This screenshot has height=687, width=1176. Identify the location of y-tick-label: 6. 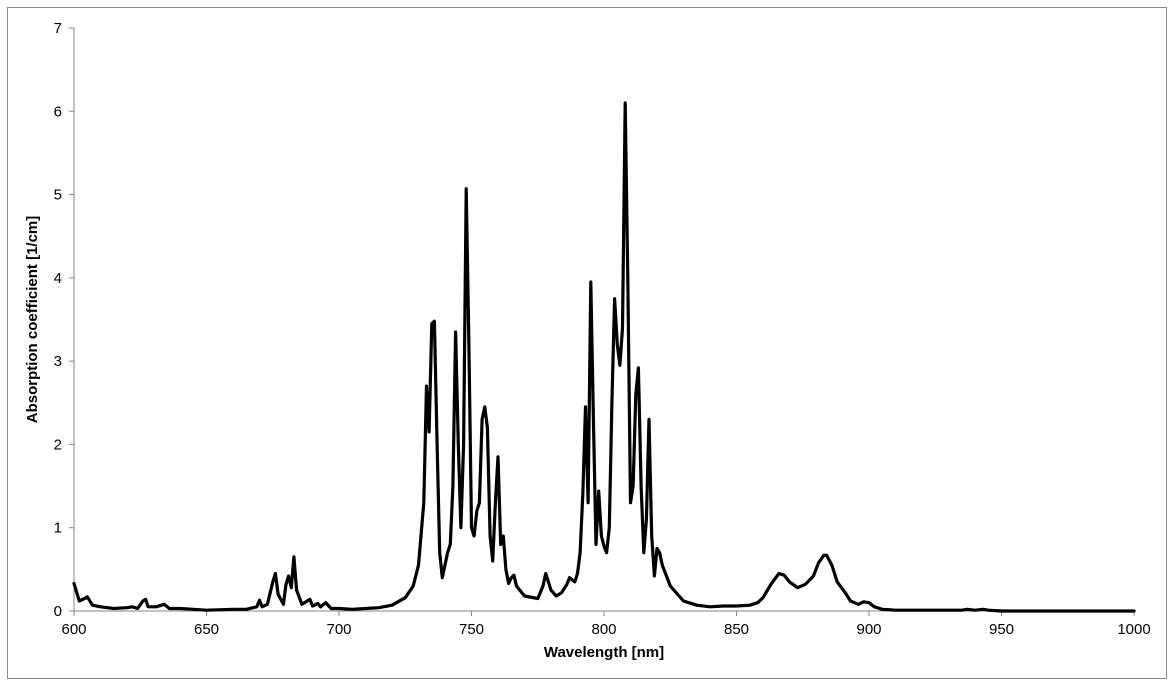
(58, 111).